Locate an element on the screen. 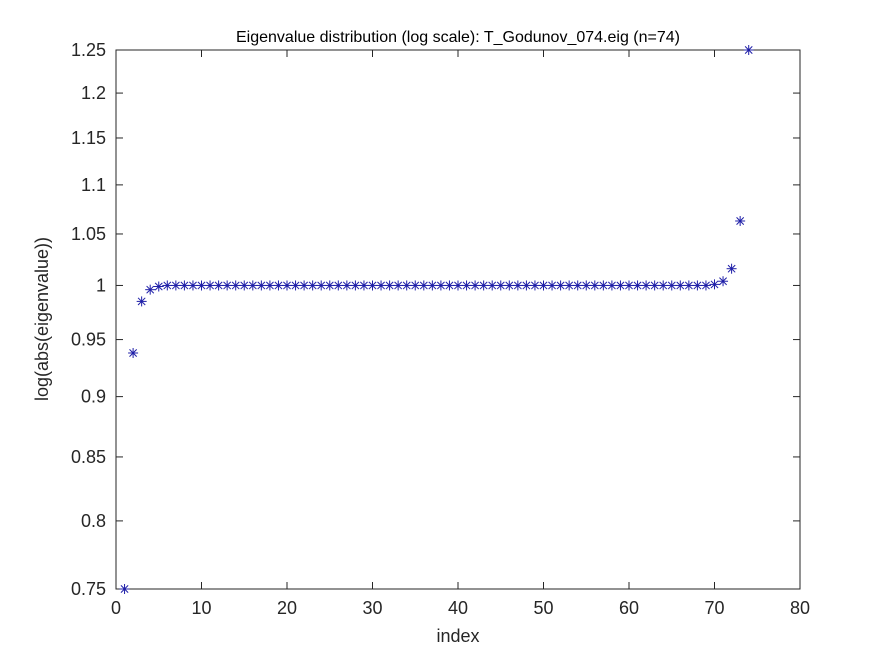 Image resolution: width=884 pixels, height=661 pixels. y-tick-label: 0.8 is located at coordinates (93, 521).